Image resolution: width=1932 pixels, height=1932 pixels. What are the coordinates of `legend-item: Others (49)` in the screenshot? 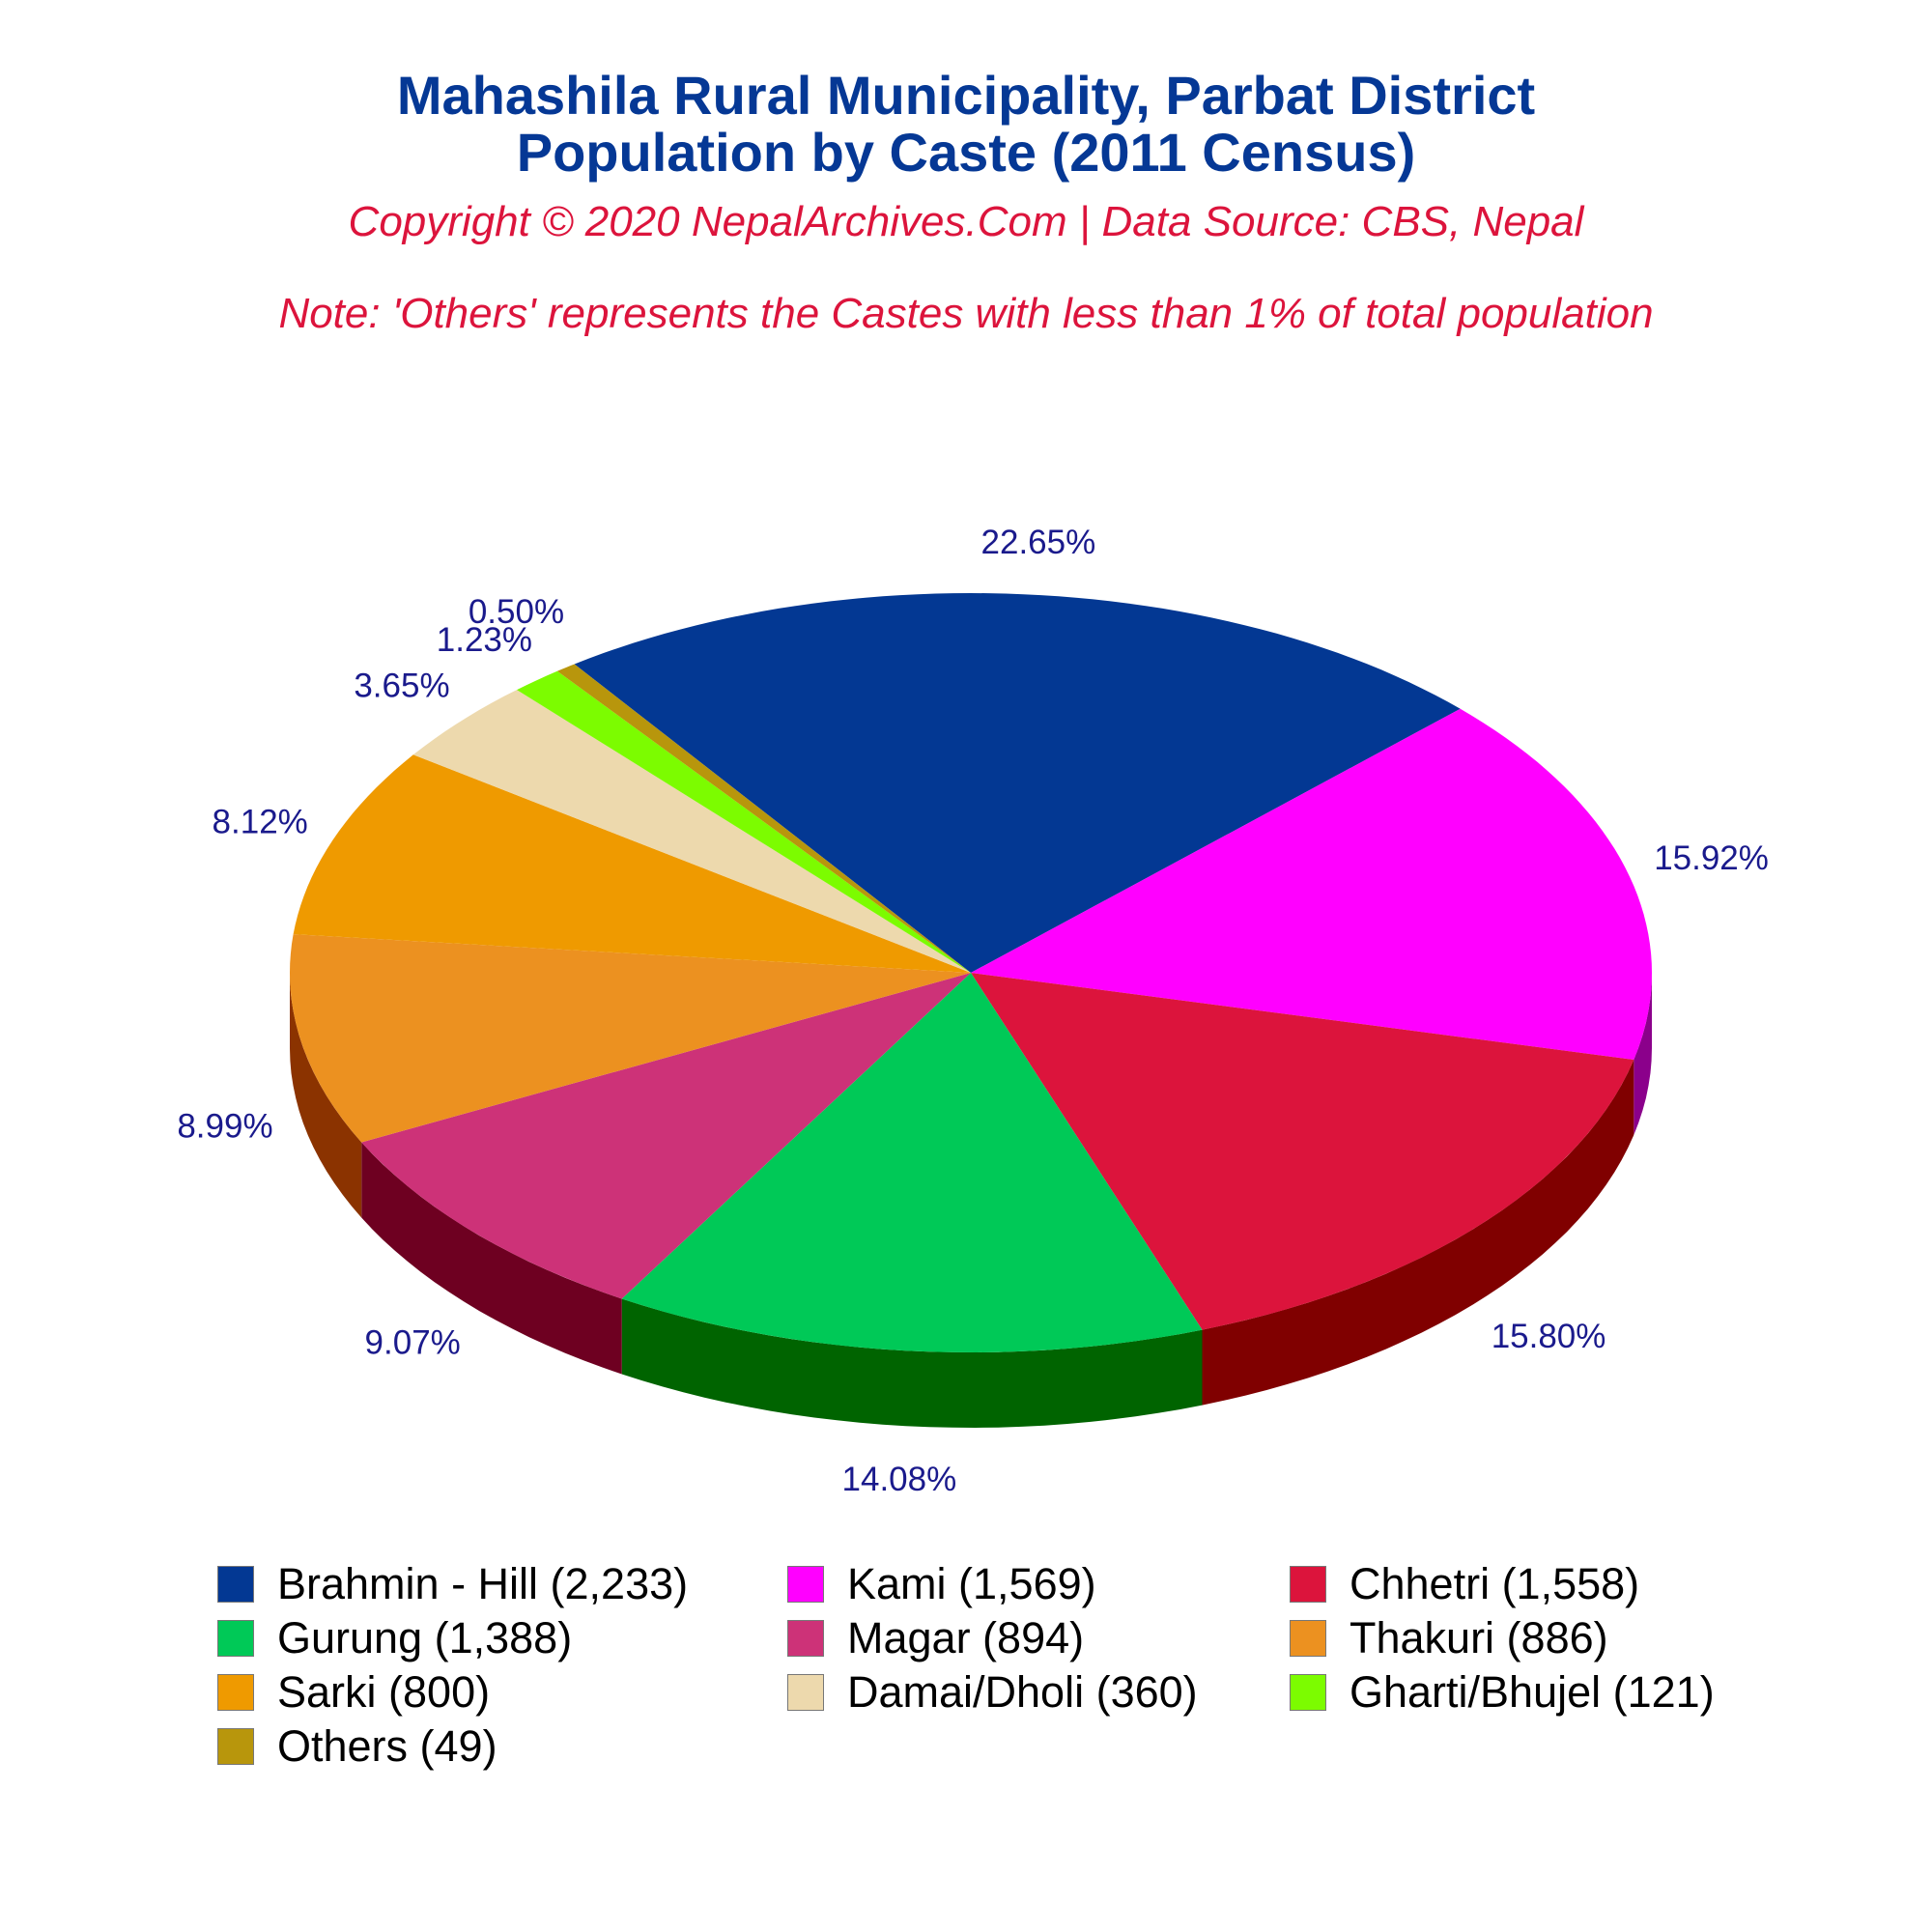 It's located at (357, 1746).